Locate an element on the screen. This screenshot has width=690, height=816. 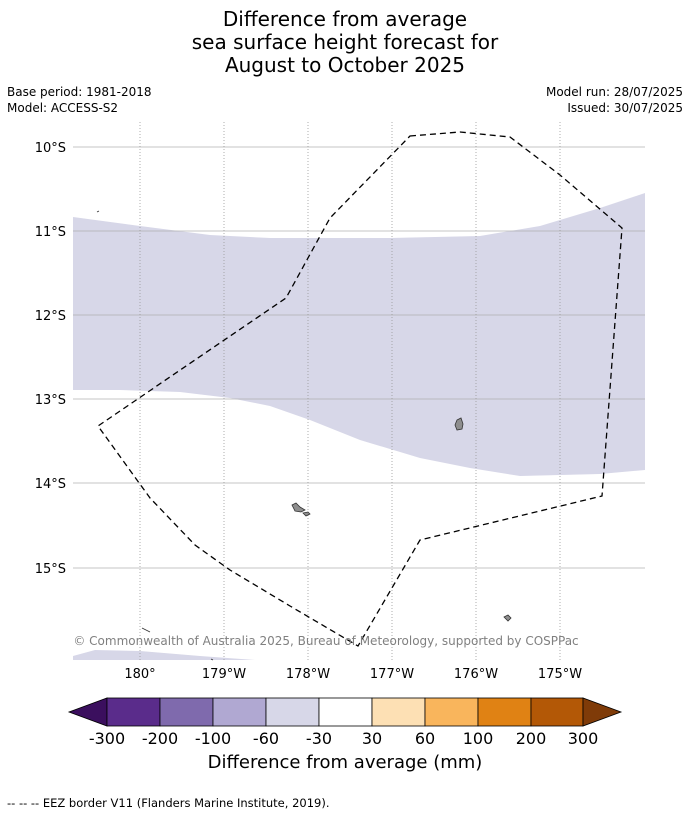
colorbar-tick: 300 is located at coordinates (583, 738).